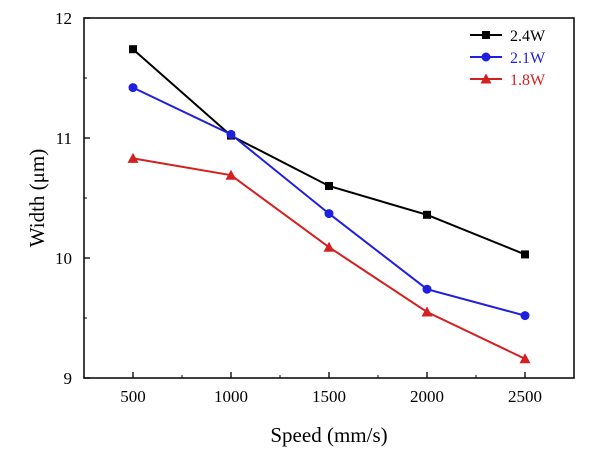 Image resolution: width=589 pixels, height=449 pixels. I want to click on legend-label: 2.4W, so click(528, 36).